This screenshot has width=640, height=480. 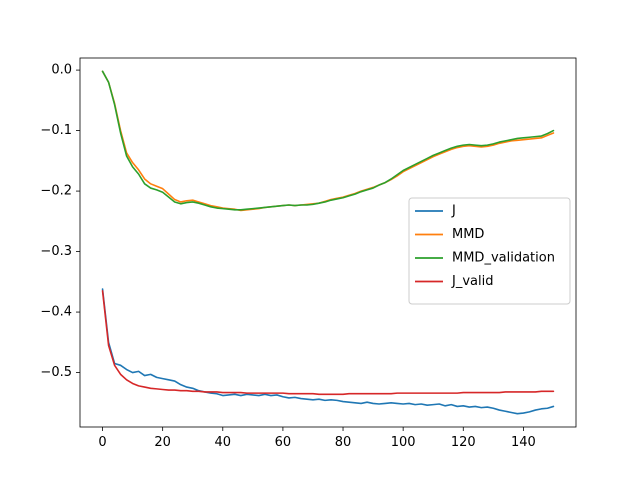 I want to click on x-tick-label: 60, so click(x=283, y=442).